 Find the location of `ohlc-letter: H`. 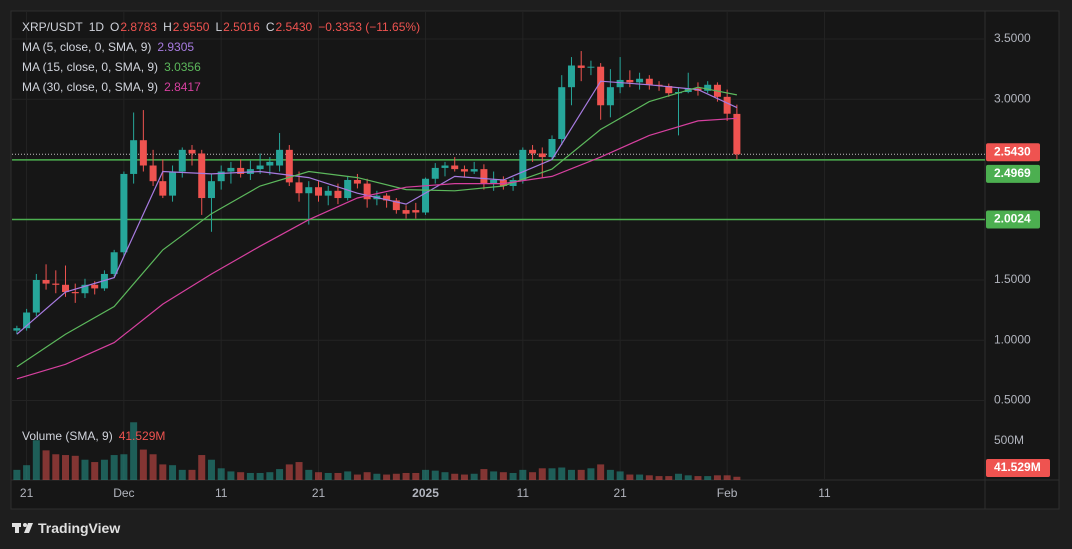

ohlc-letter: H is located at coordinates (167, 27).